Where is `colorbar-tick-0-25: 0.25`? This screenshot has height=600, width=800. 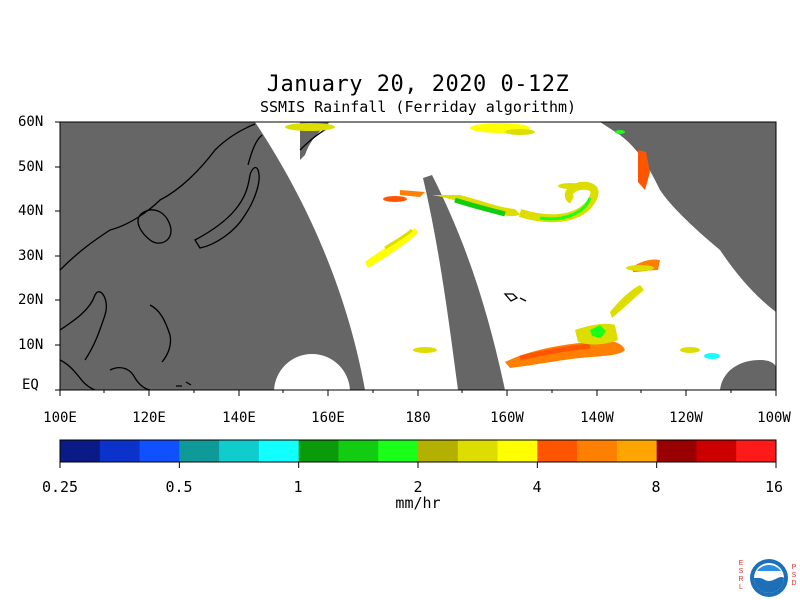 colorbar-tick-0-25: 0.25 is located at coordinates (60, 487).